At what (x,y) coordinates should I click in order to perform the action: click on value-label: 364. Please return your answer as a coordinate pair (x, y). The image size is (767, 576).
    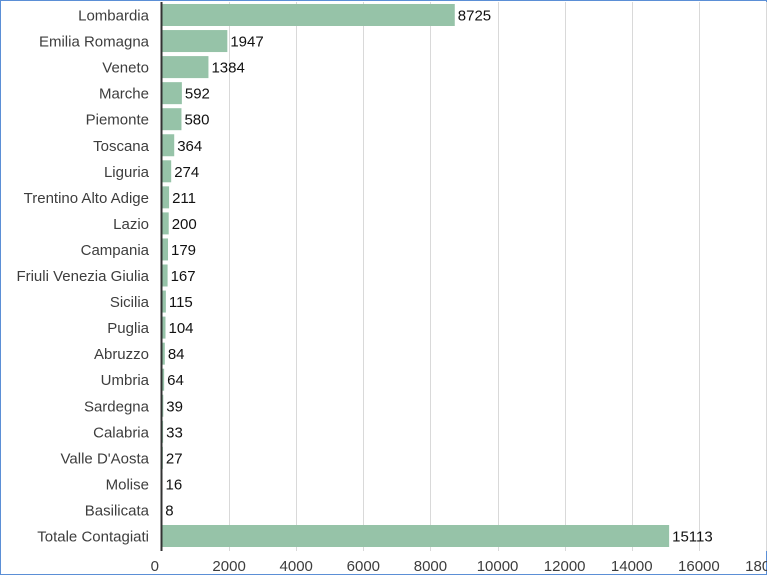
    Looking at the image, I should click on (189, 146).